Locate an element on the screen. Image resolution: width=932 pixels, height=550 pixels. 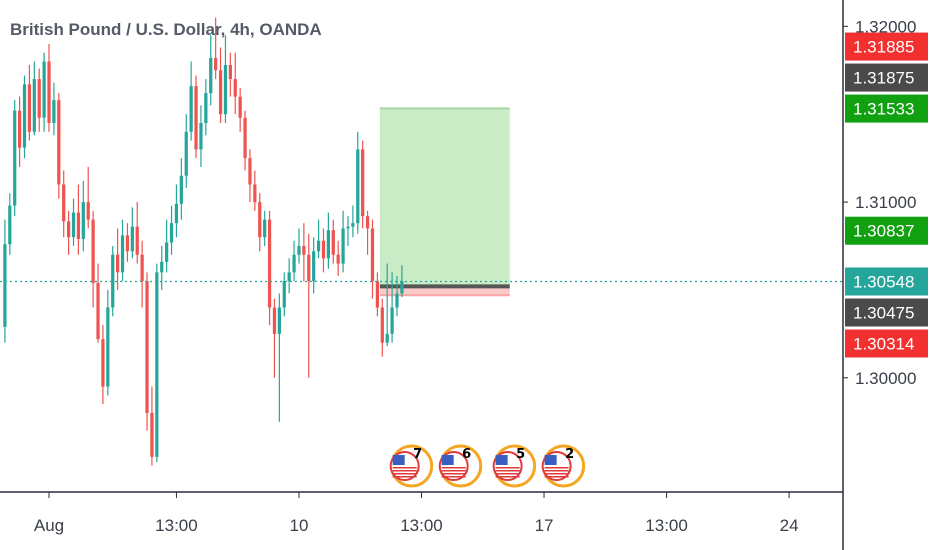
chart-title: British Pound / U.S. Dollar, 4h, OANDA is located at coordinates (166, 29).